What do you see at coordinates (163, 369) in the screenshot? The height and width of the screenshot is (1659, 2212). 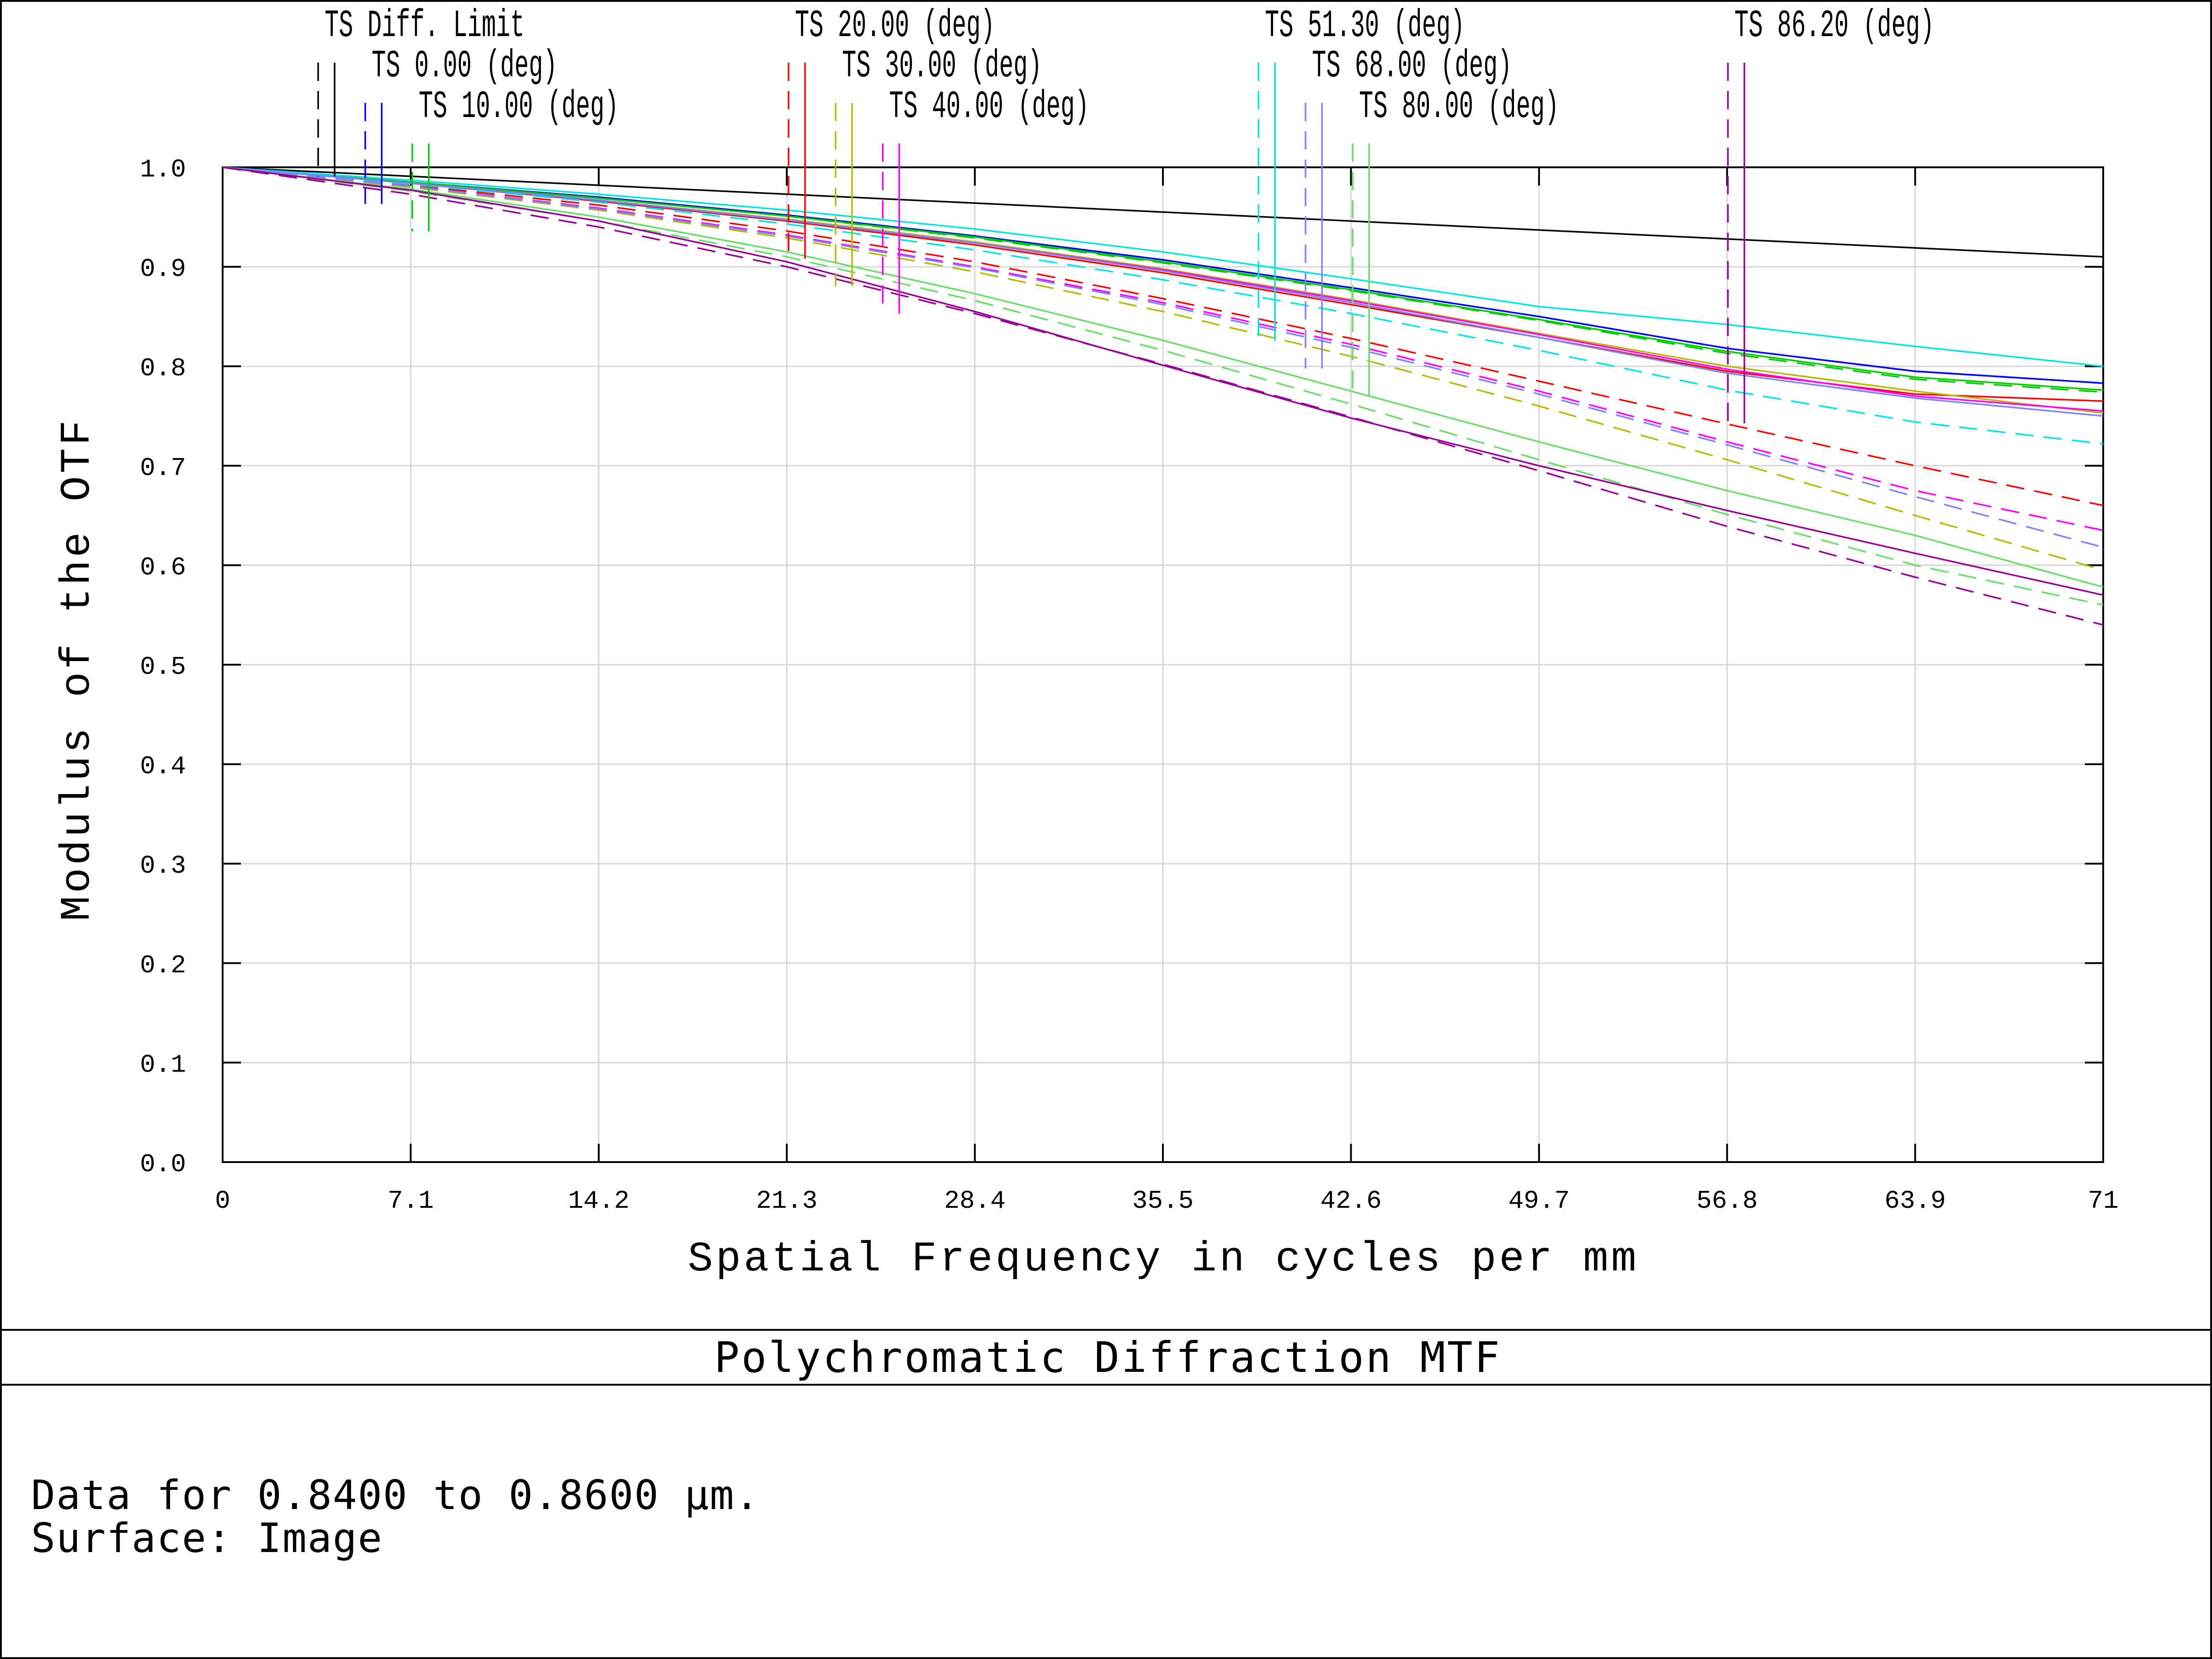 I see `y-tick-label: 0.8` at bounding box center [163, 369].